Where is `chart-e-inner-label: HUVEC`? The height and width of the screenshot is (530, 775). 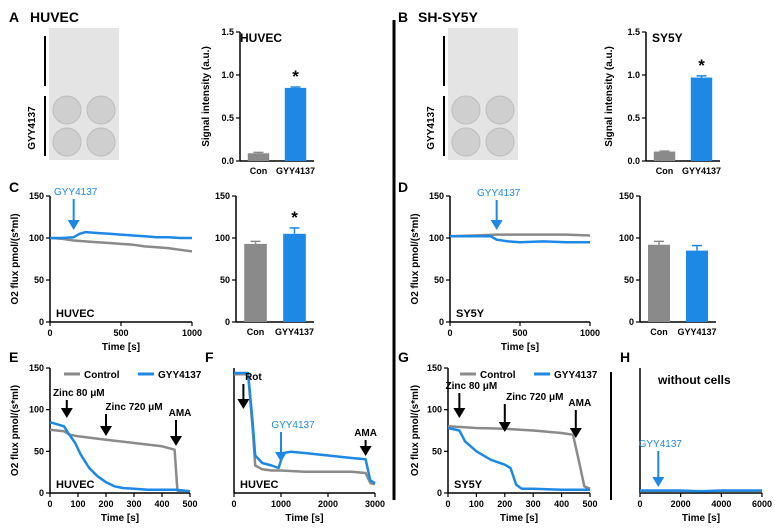 chart-e-inner-label: HUVEC is located at coordinates (75, 485).